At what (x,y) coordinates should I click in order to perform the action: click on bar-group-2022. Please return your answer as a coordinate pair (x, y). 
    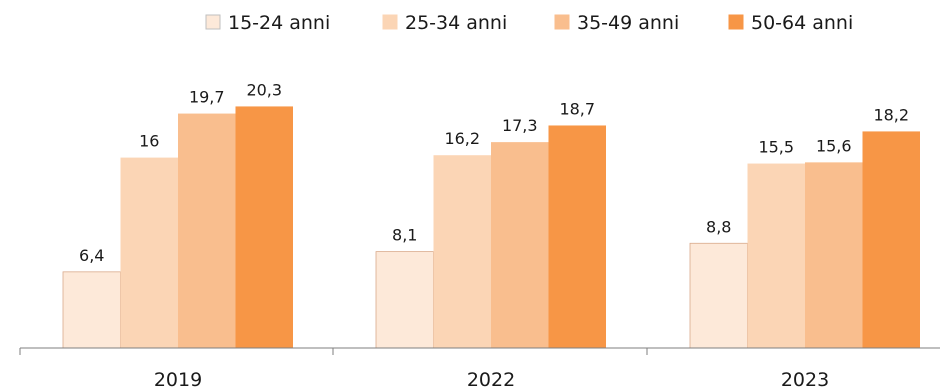
    Looking at the image, I should click on (490, 237).